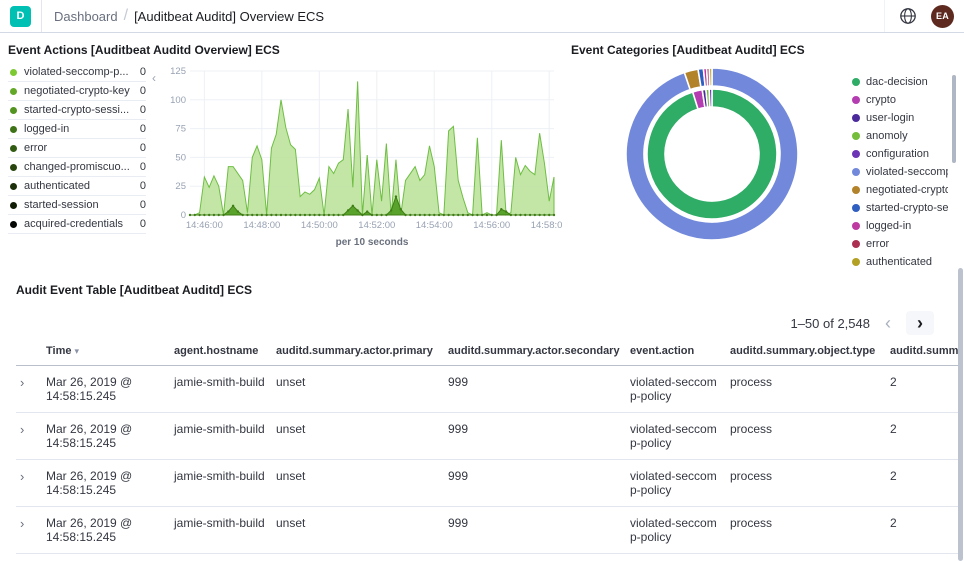 The height and width of the screenshot is (561, 964). I want to click on legend-item: started-crypto-sessi... 0, so click(77, 110).